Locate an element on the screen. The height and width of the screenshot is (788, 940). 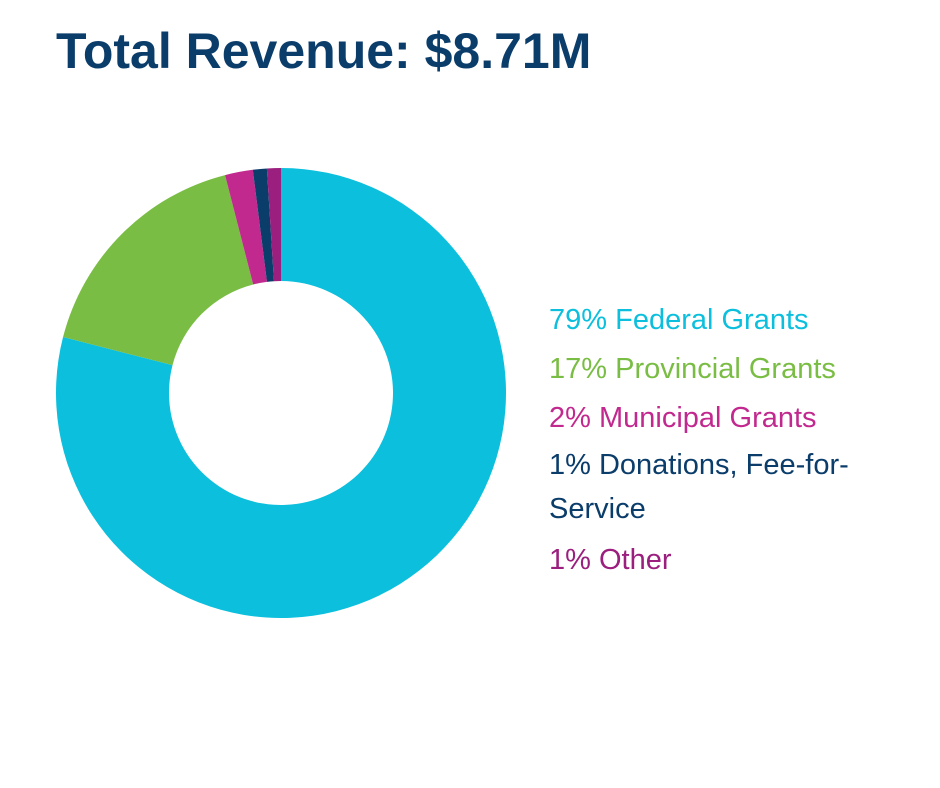
legend-item-donations-fee-for-service: 1% Donations, Fee-for-Service is located at coordinates (699, 487).